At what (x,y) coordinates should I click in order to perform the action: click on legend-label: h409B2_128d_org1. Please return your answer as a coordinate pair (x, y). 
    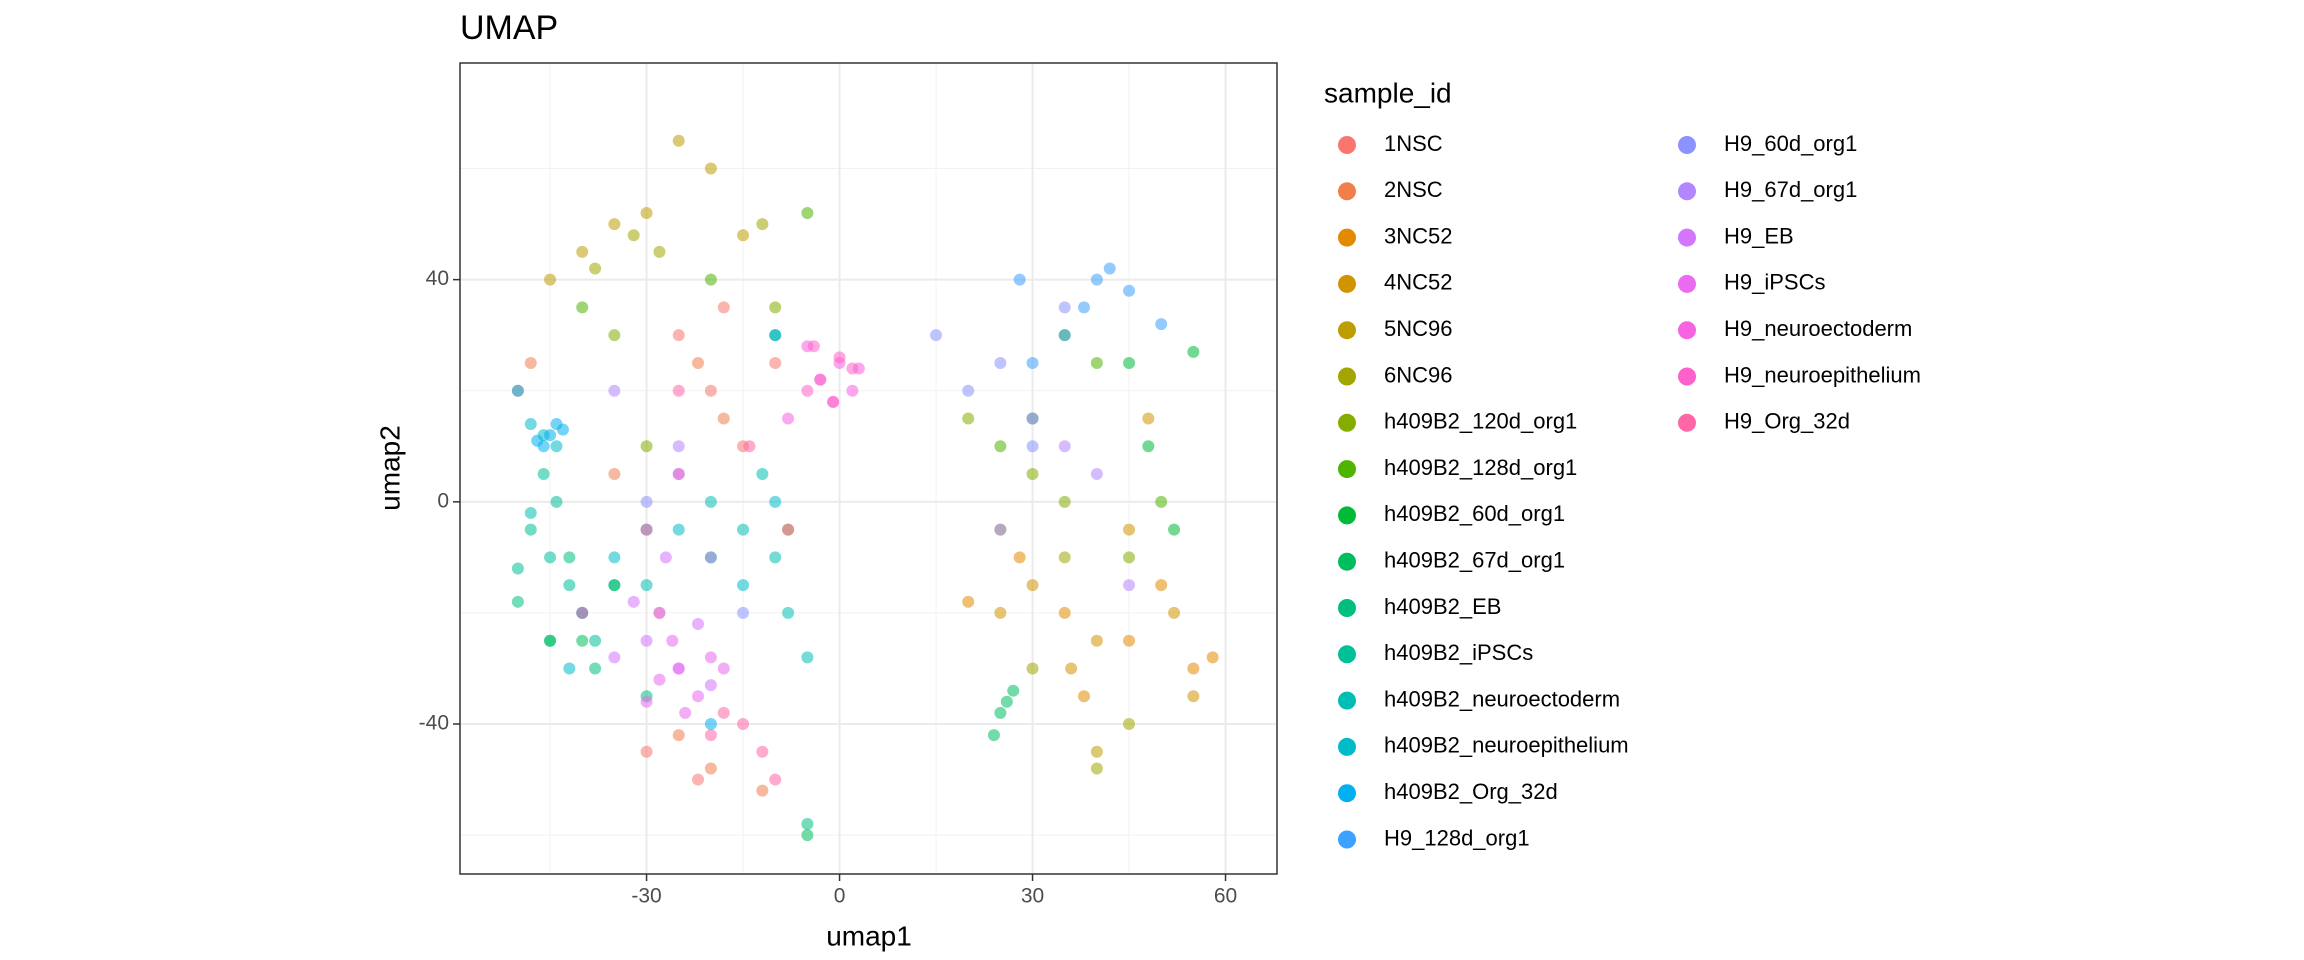
    Looking at the image, I should click on (1480, 467).